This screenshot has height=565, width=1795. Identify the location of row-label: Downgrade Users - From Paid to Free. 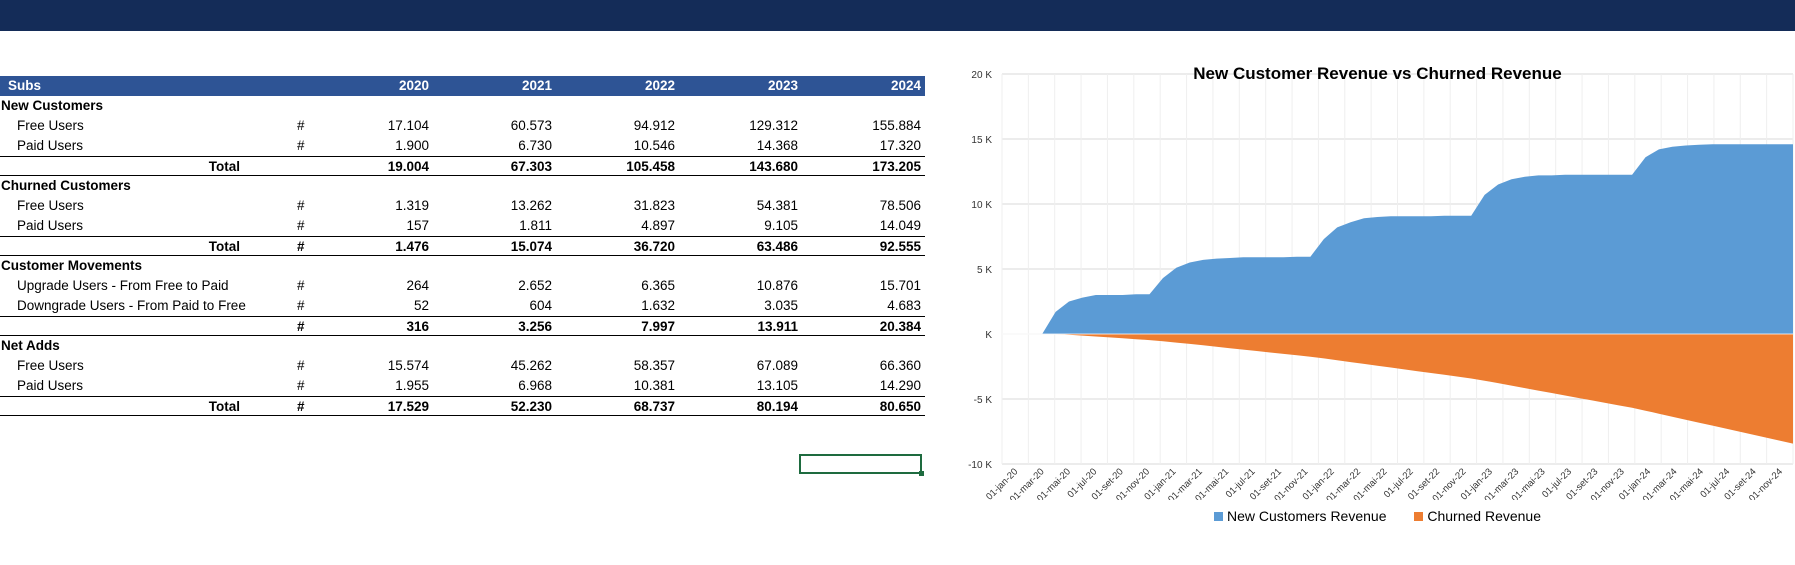
(131, 305).